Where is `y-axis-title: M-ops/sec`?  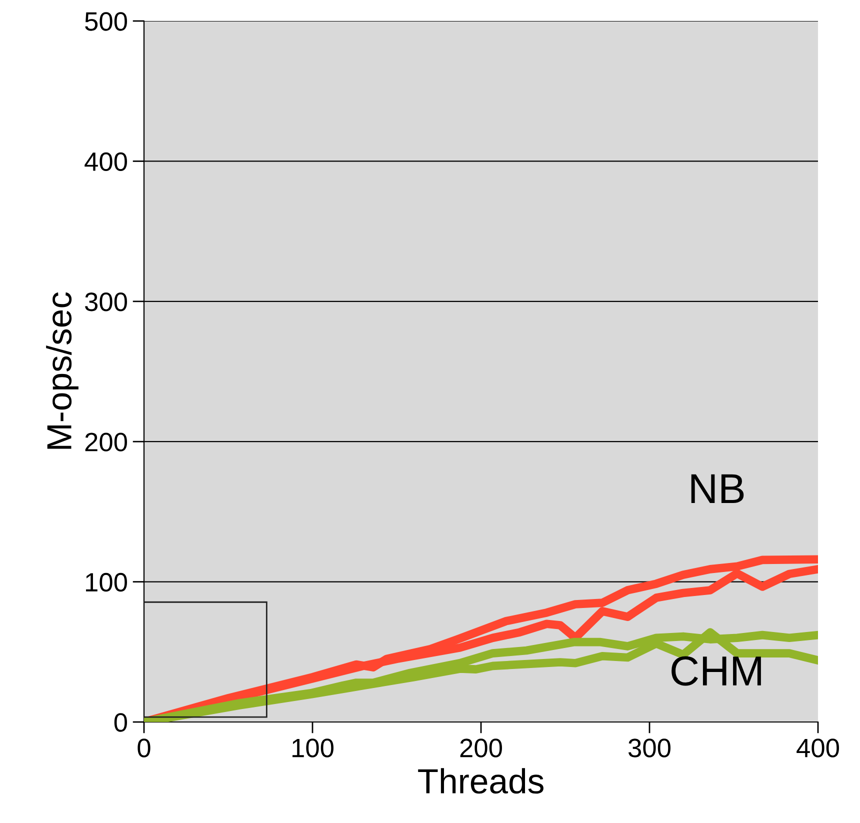 y-axis-title: M-ops/sec is located at coordinates (62, 370).